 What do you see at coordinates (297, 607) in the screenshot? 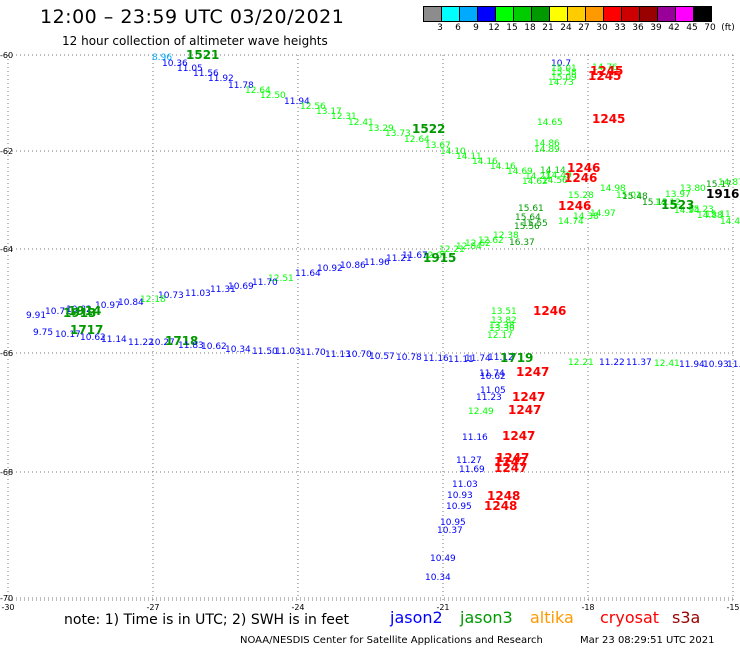
I see `lon-label: -24` at bounding box center [297, 607].